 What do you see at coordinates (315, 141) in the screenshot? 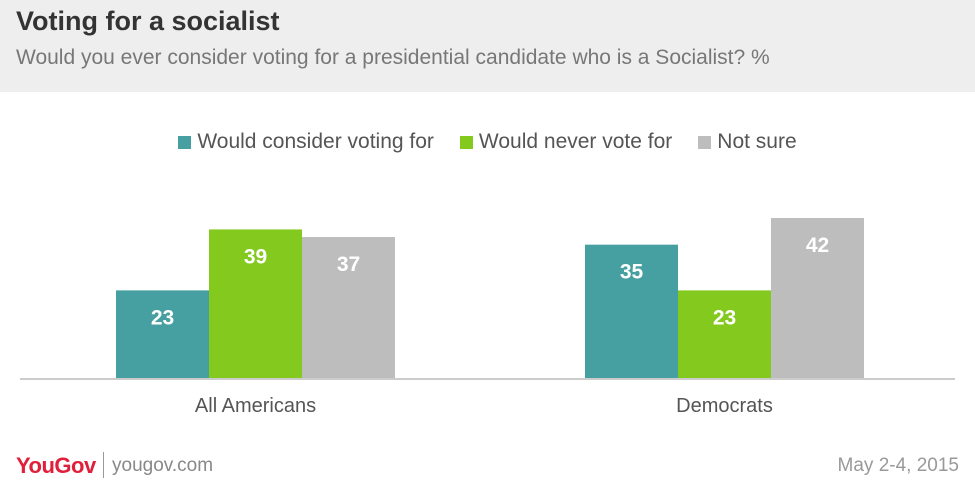
I see `legend-label-would-consider: Would consider voting for` at bounding box center [315, 141].